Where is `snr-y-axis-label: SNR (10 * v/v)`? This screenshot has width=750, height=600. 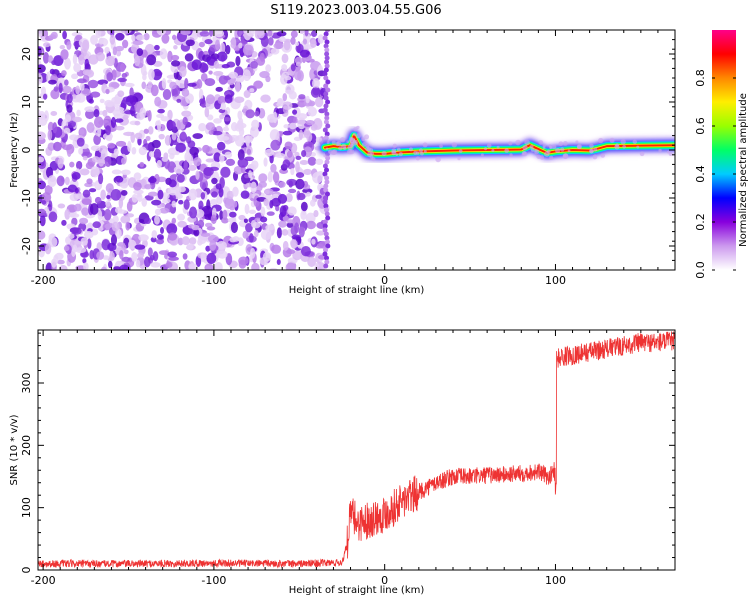
snr-y-axis-label: SNR (10 * v/v) is located at coordinates (14, 449).